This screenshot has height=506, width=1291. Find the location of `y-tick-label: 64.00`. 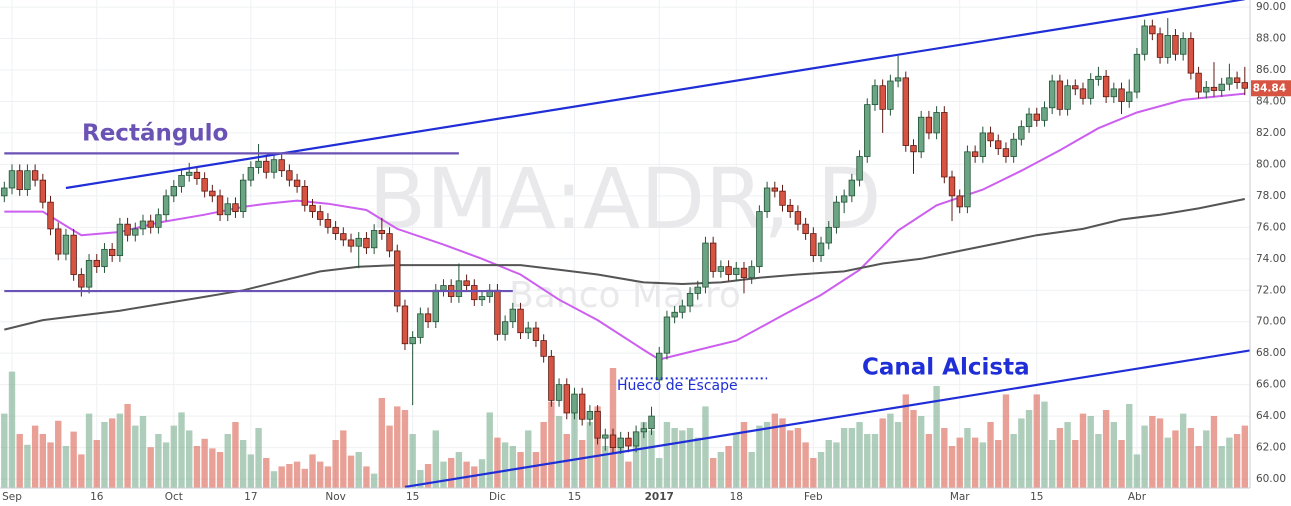

y-tick-label: 64.00 is located at coordinates (1271, 416).